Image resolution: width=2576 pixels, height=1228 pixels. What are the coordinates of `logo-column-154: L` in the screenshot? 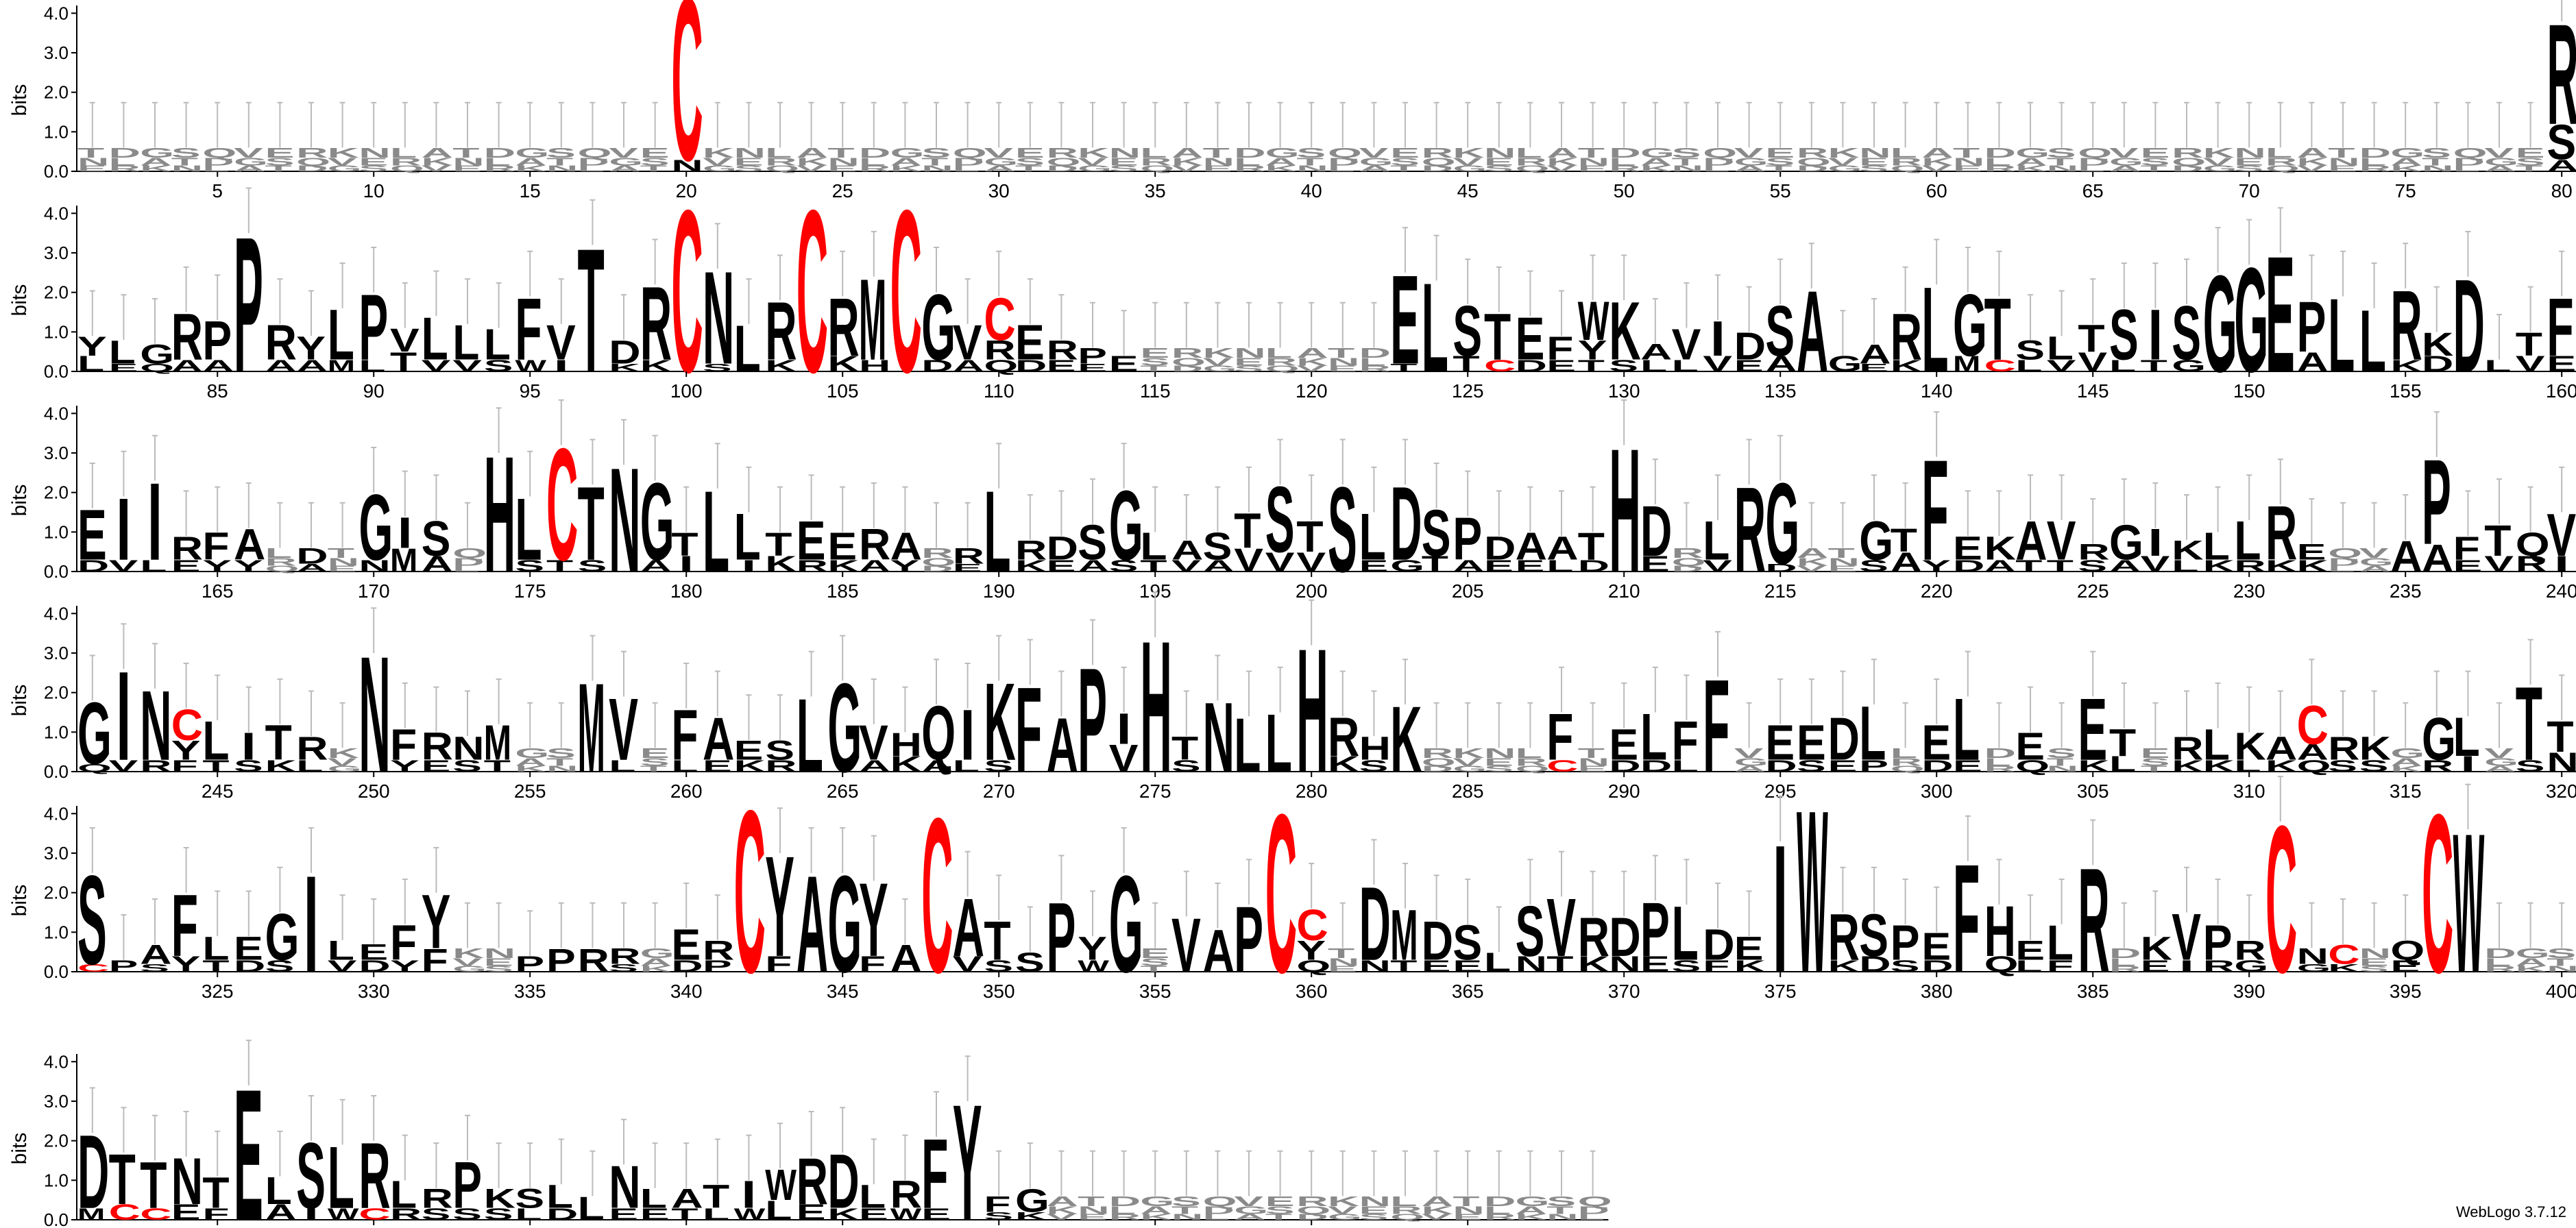 It's located at (2372, 326).